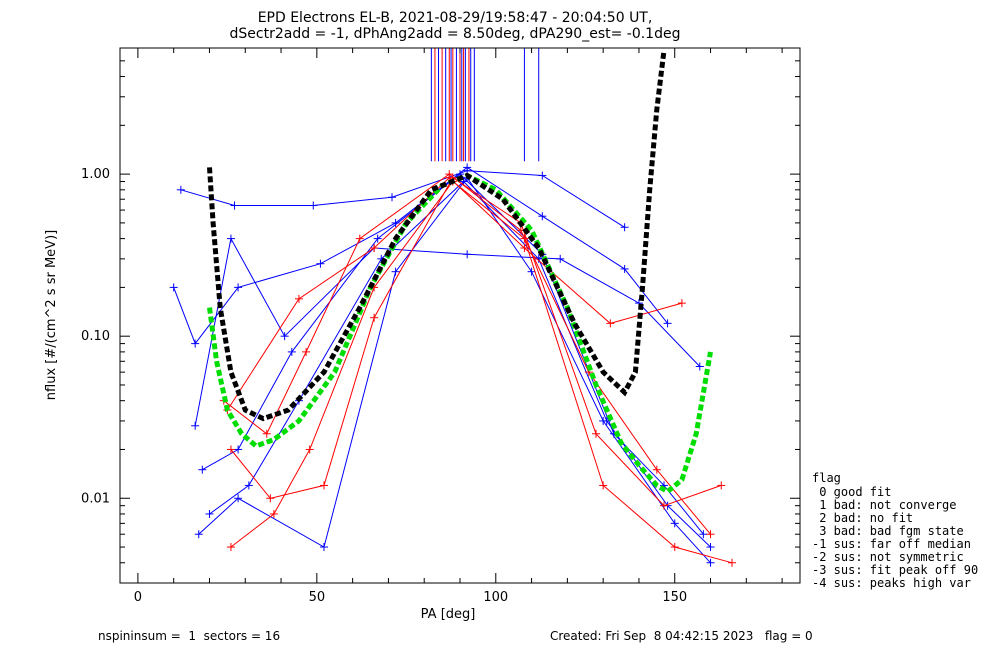 The height and width of the screenshot is (650, 1000). I want to click on y-tick-label: 1.00, so click(95, 174).